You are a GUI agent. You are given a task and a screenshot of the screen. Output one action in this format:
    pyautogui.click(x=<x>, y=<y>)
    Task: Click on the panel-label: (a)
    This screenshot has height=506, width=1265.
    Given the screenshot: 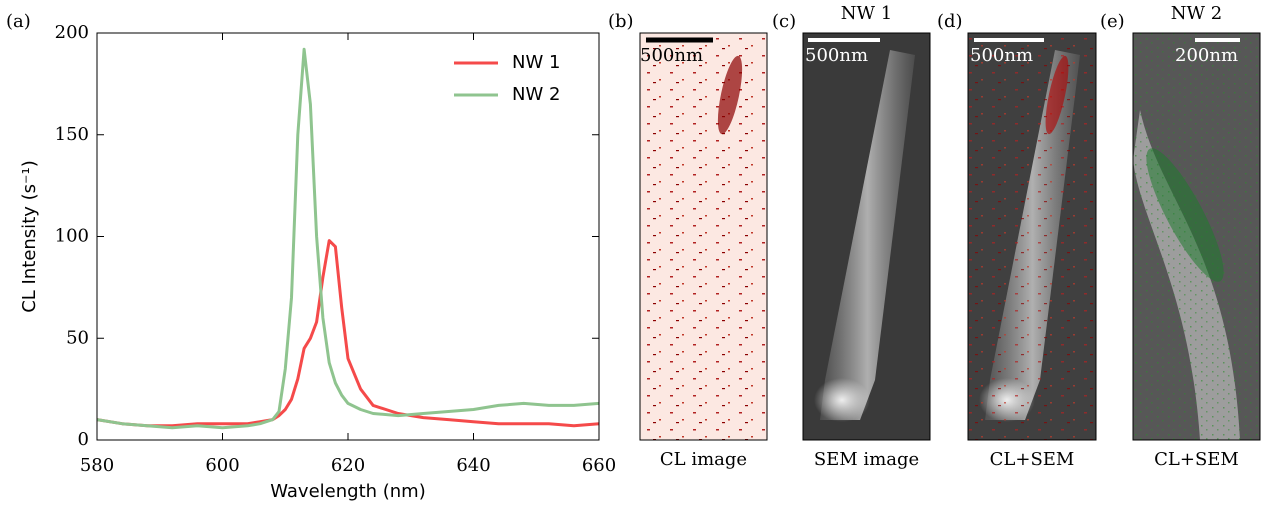 What is the action you would take?
    pyautogui.click(x=18, y=21)
    